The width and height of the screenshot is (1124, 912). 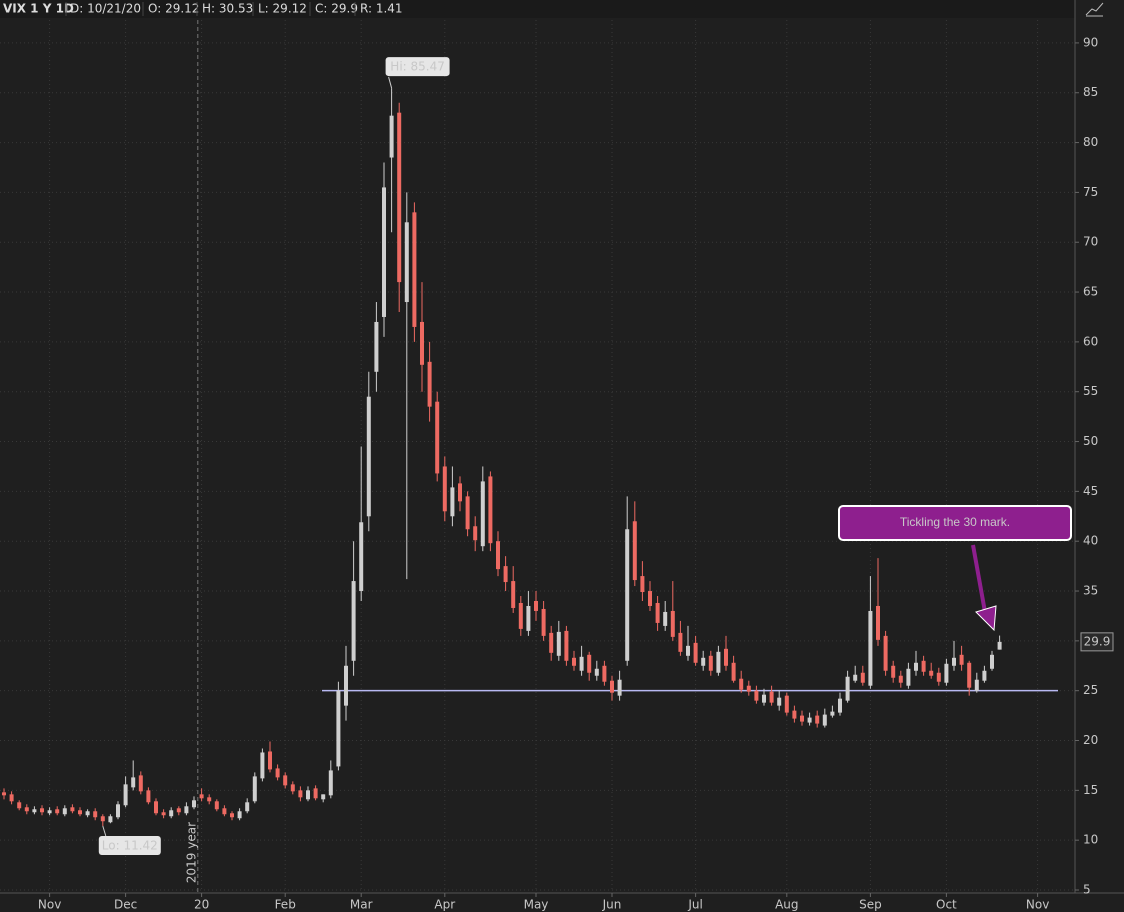 I want to click on drawing-tool, so click(x=1095, y=9).